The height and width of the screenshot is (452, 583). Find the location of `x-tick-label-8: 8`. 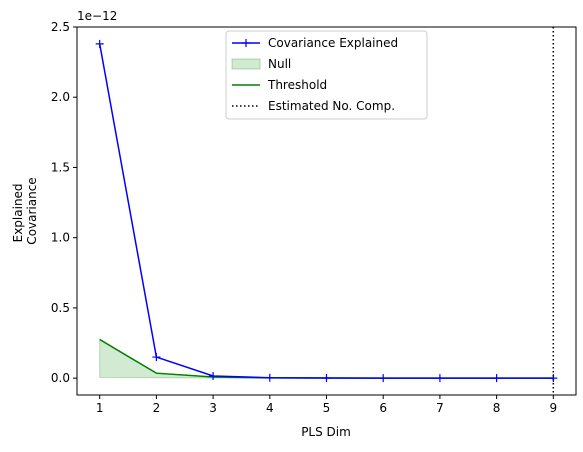

x-tick-label-8: 8 is located at coordinates (497, 408).